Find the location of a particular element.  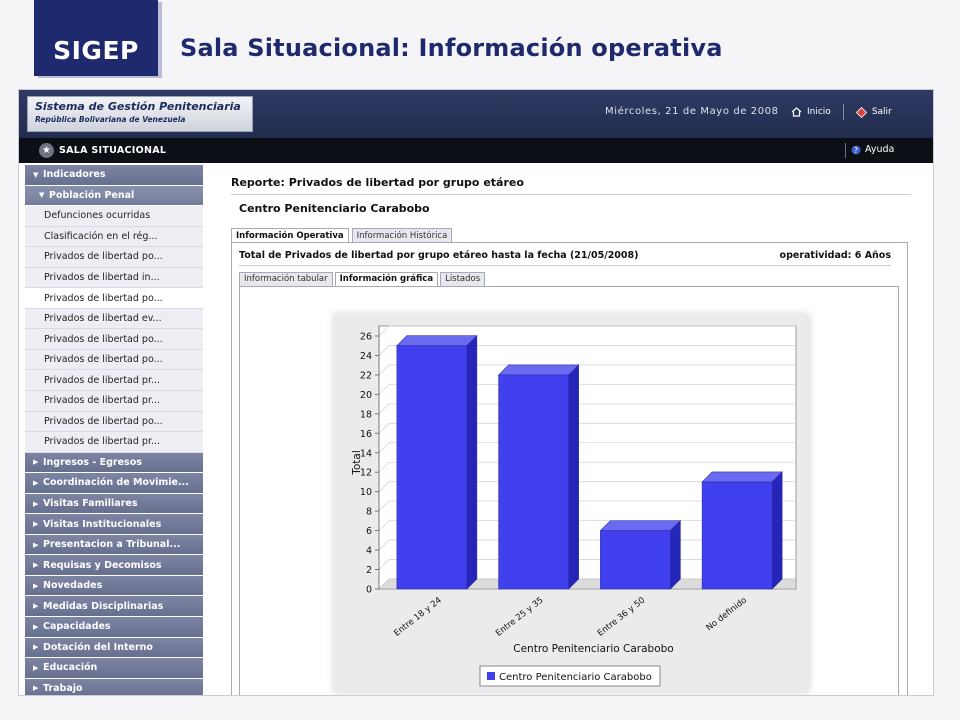

subtab-listados: Listados is located at coordinates (463, 279).